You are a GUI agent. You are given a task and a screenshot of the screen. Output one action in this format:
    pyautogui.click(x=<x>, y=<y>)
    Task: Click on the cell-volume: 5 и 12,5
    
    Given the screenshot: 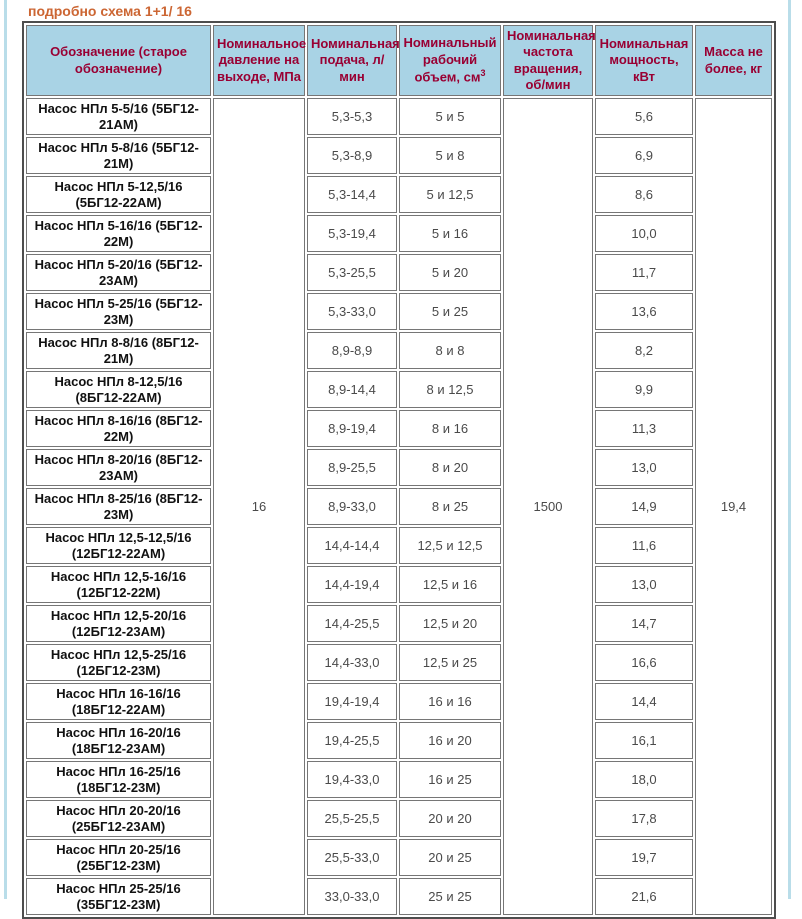 What is the action you would take?
    pyautogui.click(x=450, y=194)
    